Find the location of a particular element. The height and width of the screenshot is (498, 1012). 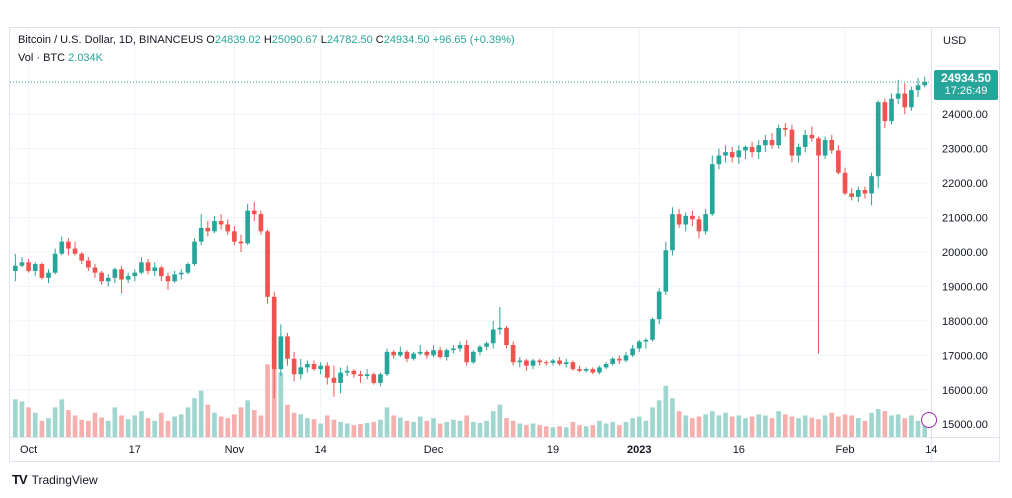

price-axis-label: 16000.00 is located at coordinates (965, 391).